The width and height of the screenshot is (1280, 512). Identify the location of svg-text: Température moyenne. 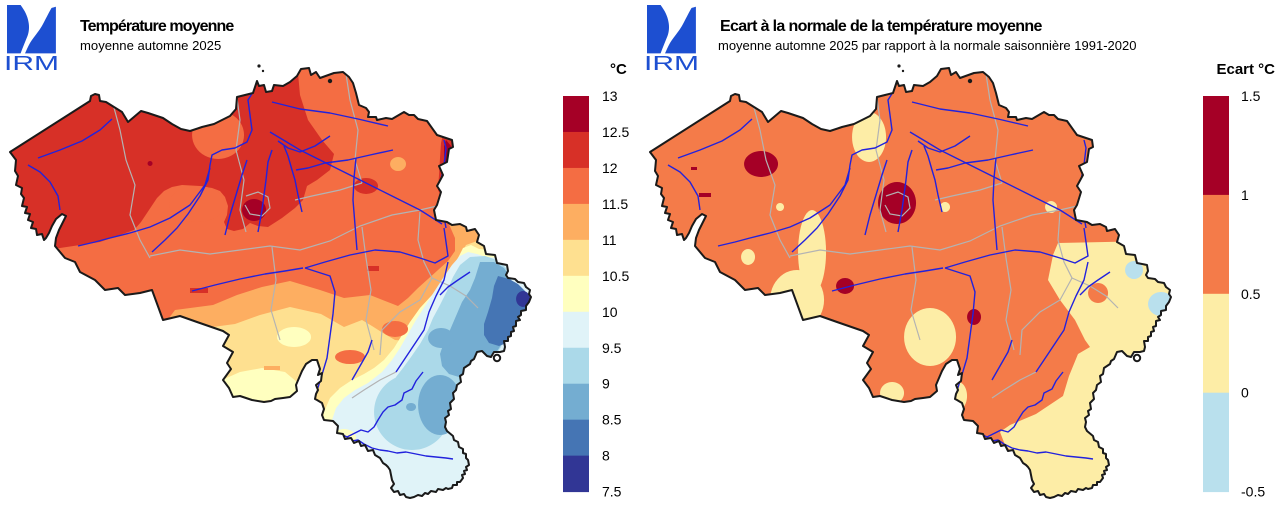
(157, 26).